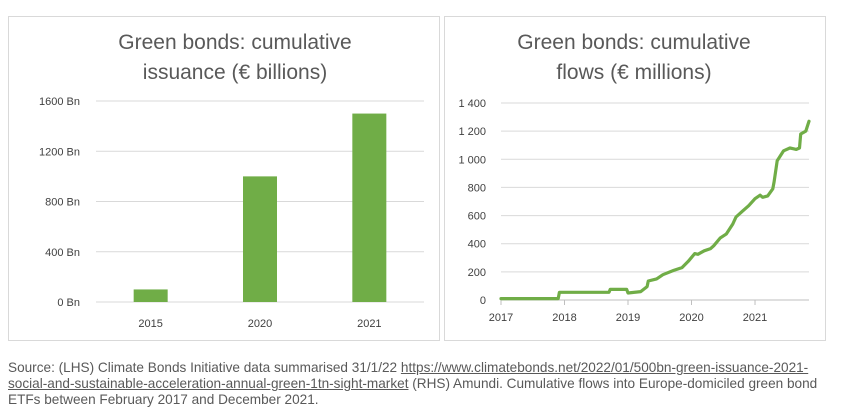 This screenshot has height=418, width=850. I want to click on y-tick-label: 0, so click(483, 301).